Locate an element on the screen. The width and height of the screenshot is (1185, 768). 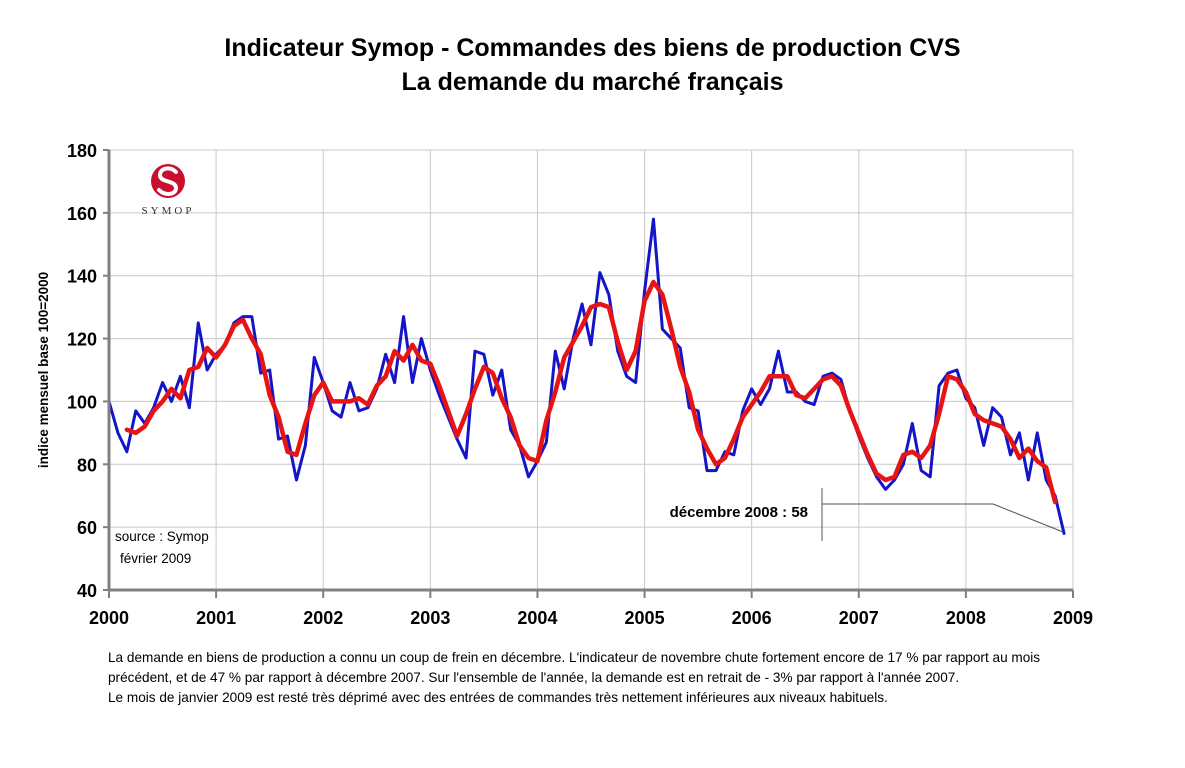
x-tick-label: 2005 is located at coordinates (645, 618).